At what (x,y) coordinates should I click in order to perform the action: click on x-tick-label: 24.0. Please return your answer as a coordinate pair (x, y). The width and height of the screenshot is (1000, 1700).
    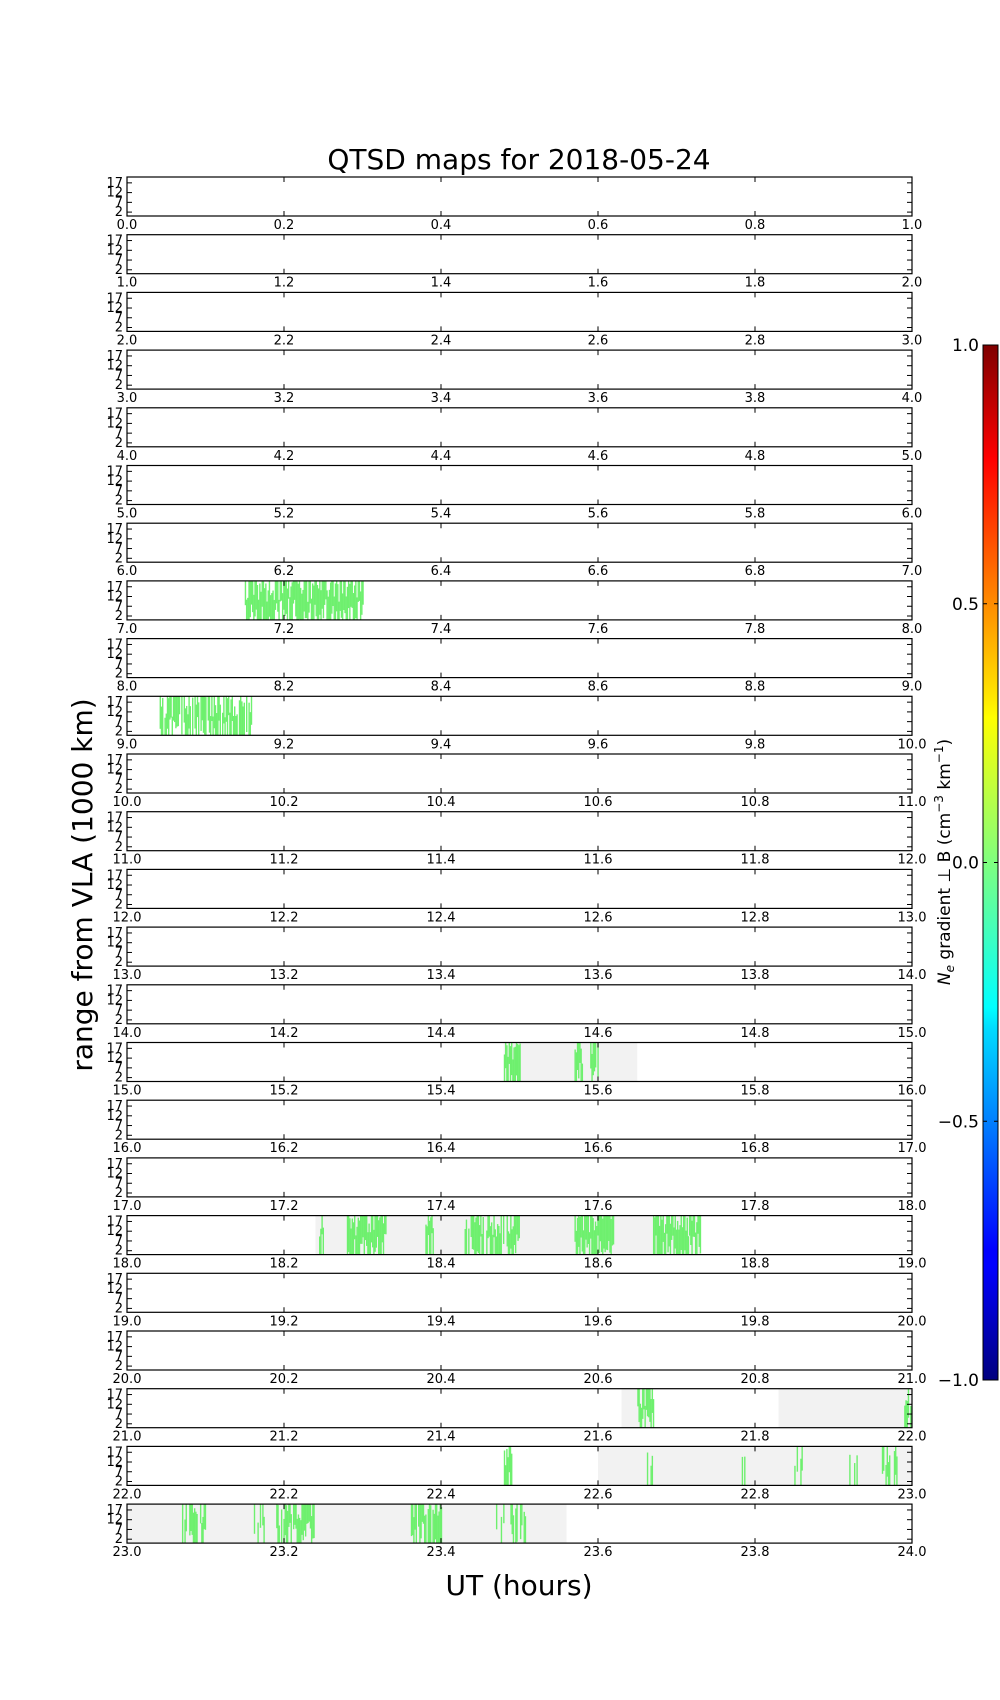
    Looking at the image, I should click on (912, 1552).